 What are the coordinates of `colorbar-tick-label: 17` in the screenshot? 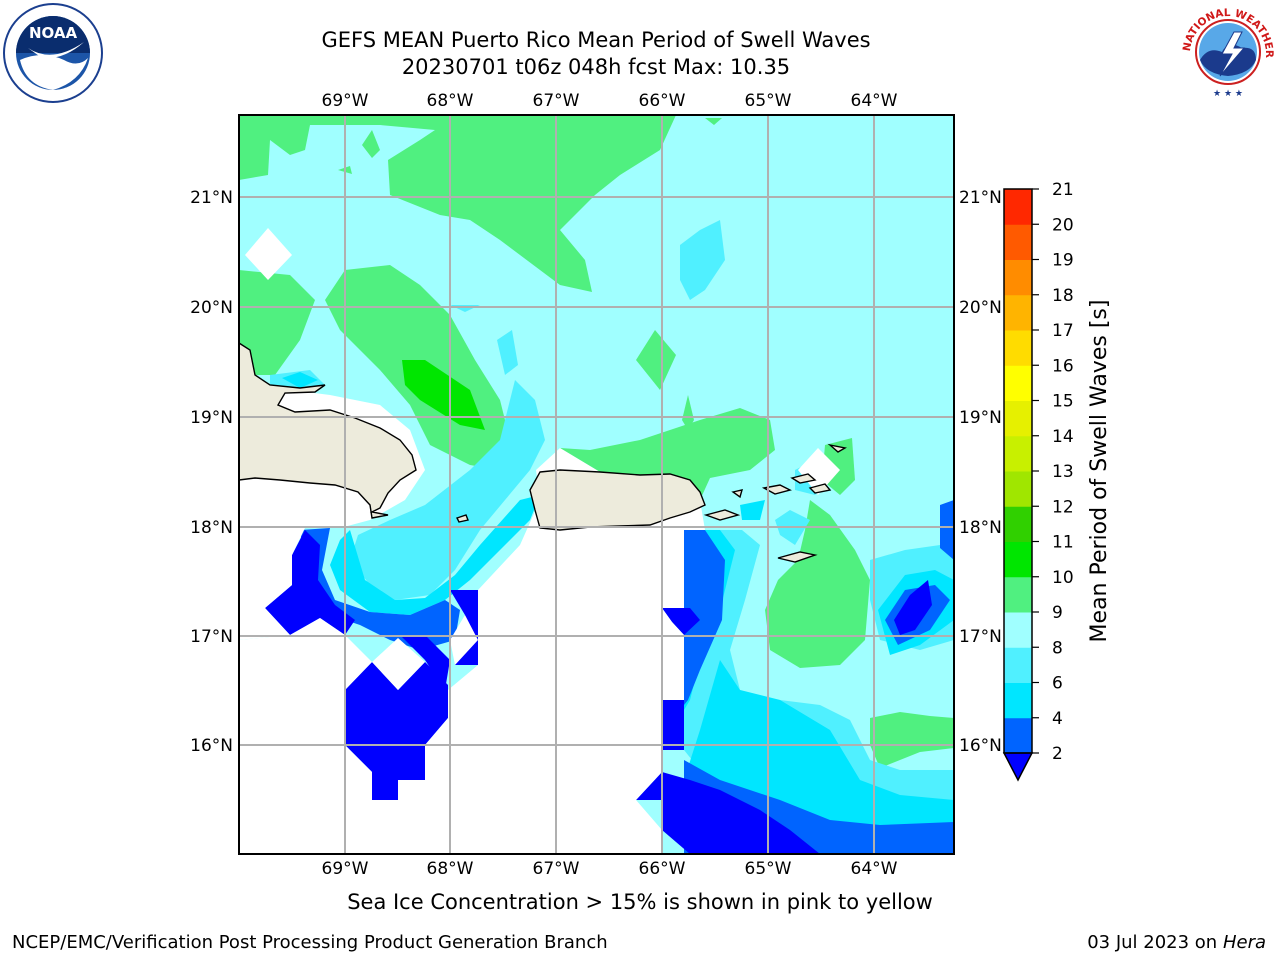 It's located at (1063, 331).